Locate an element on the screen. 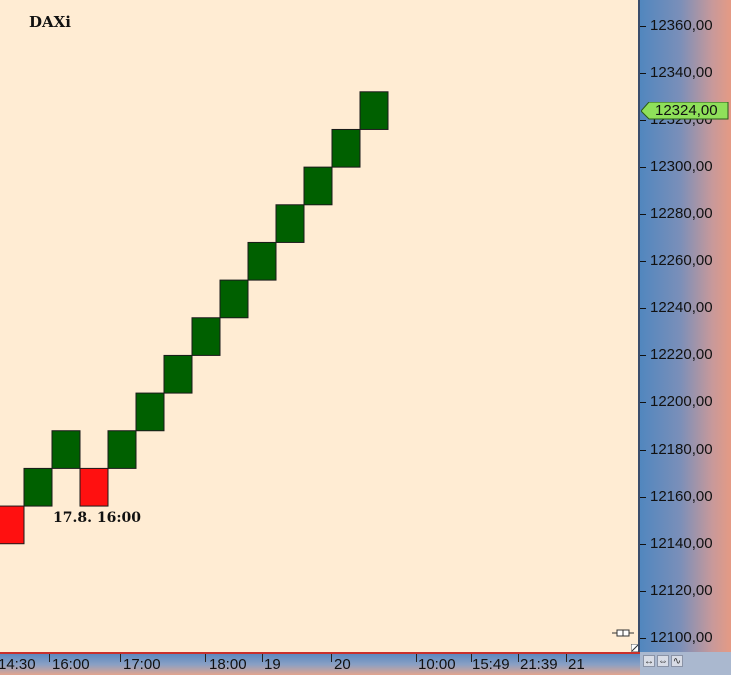  time-tick-label: 19 is located at coordinates (272, 664).